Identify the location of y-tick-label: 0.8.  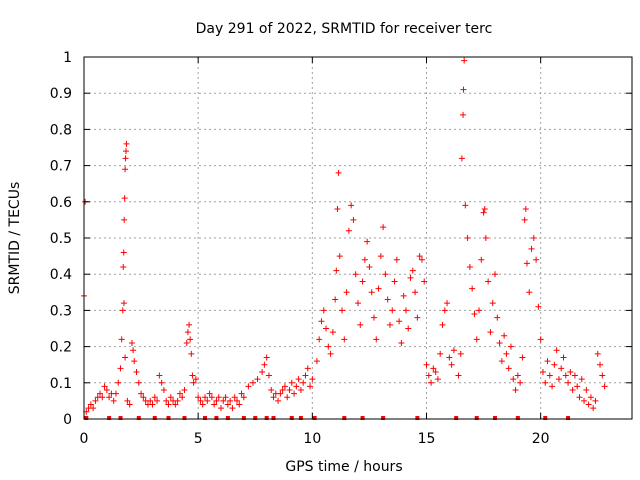
(61, 130).